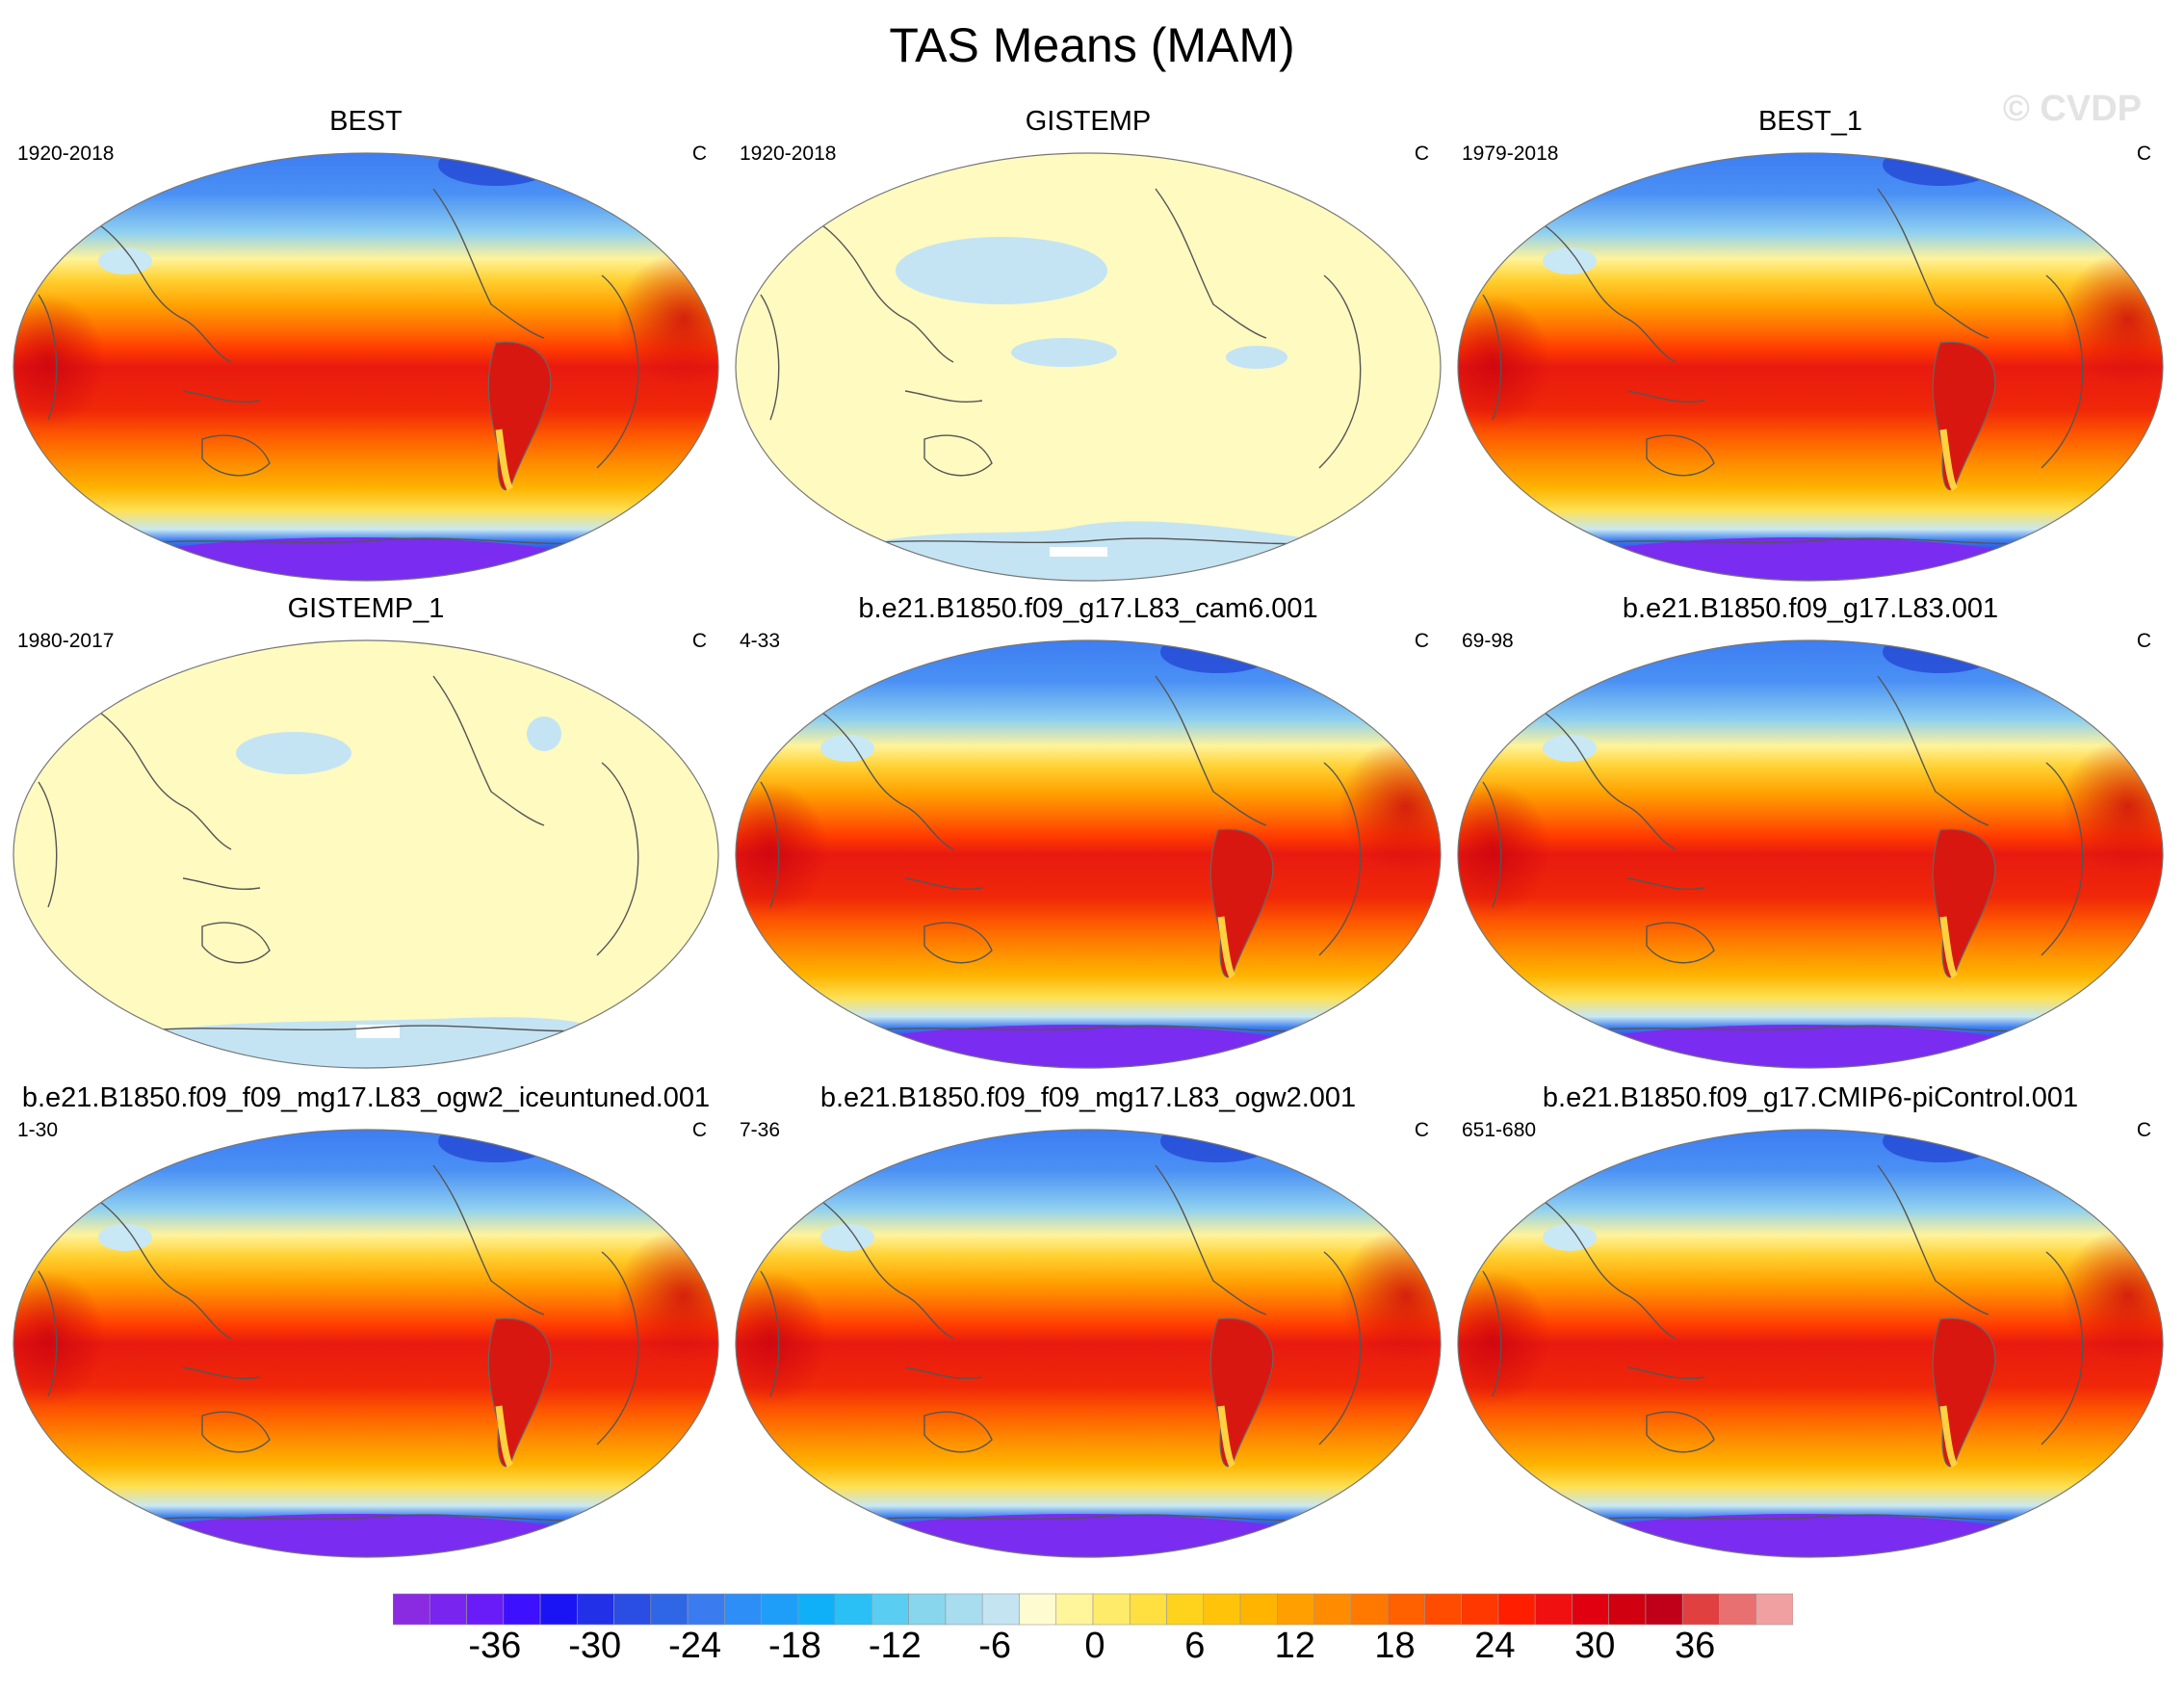 This screenshot has height=1693, width=2184. I want to click on panel-title: GISTEMP_1, so click(366, 608).